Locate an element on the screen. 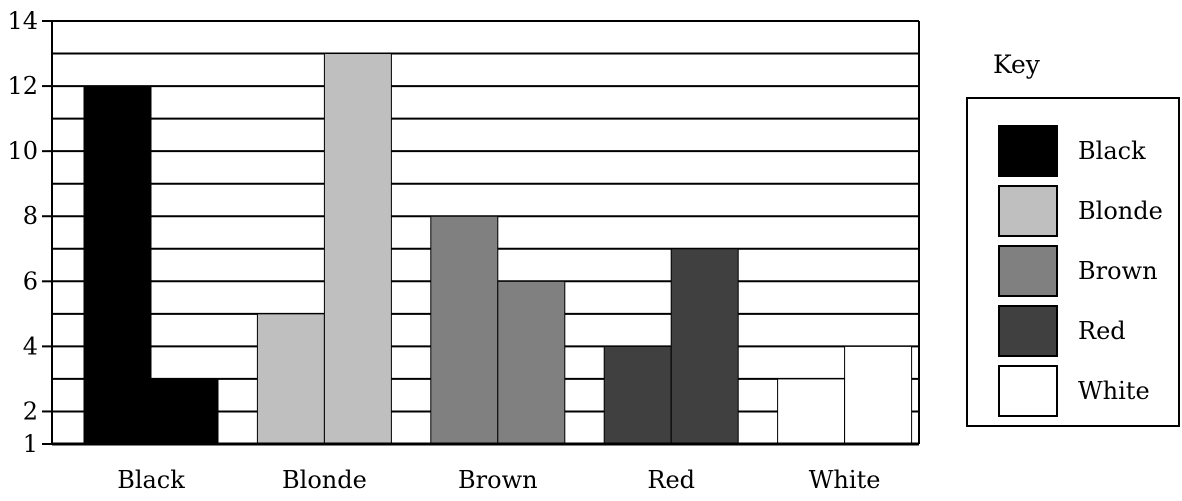  legend: Black Blonde Brown Red White is located at coordinates (1073, 262).